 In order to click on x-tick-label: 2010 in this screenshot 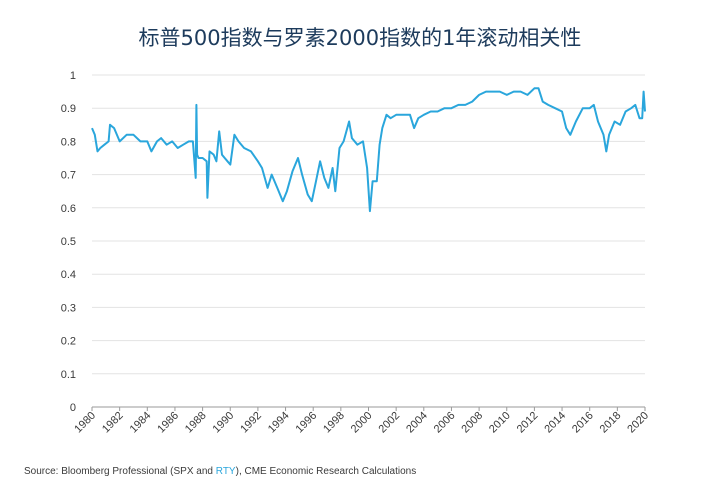, I will do `click(500, 423)`.